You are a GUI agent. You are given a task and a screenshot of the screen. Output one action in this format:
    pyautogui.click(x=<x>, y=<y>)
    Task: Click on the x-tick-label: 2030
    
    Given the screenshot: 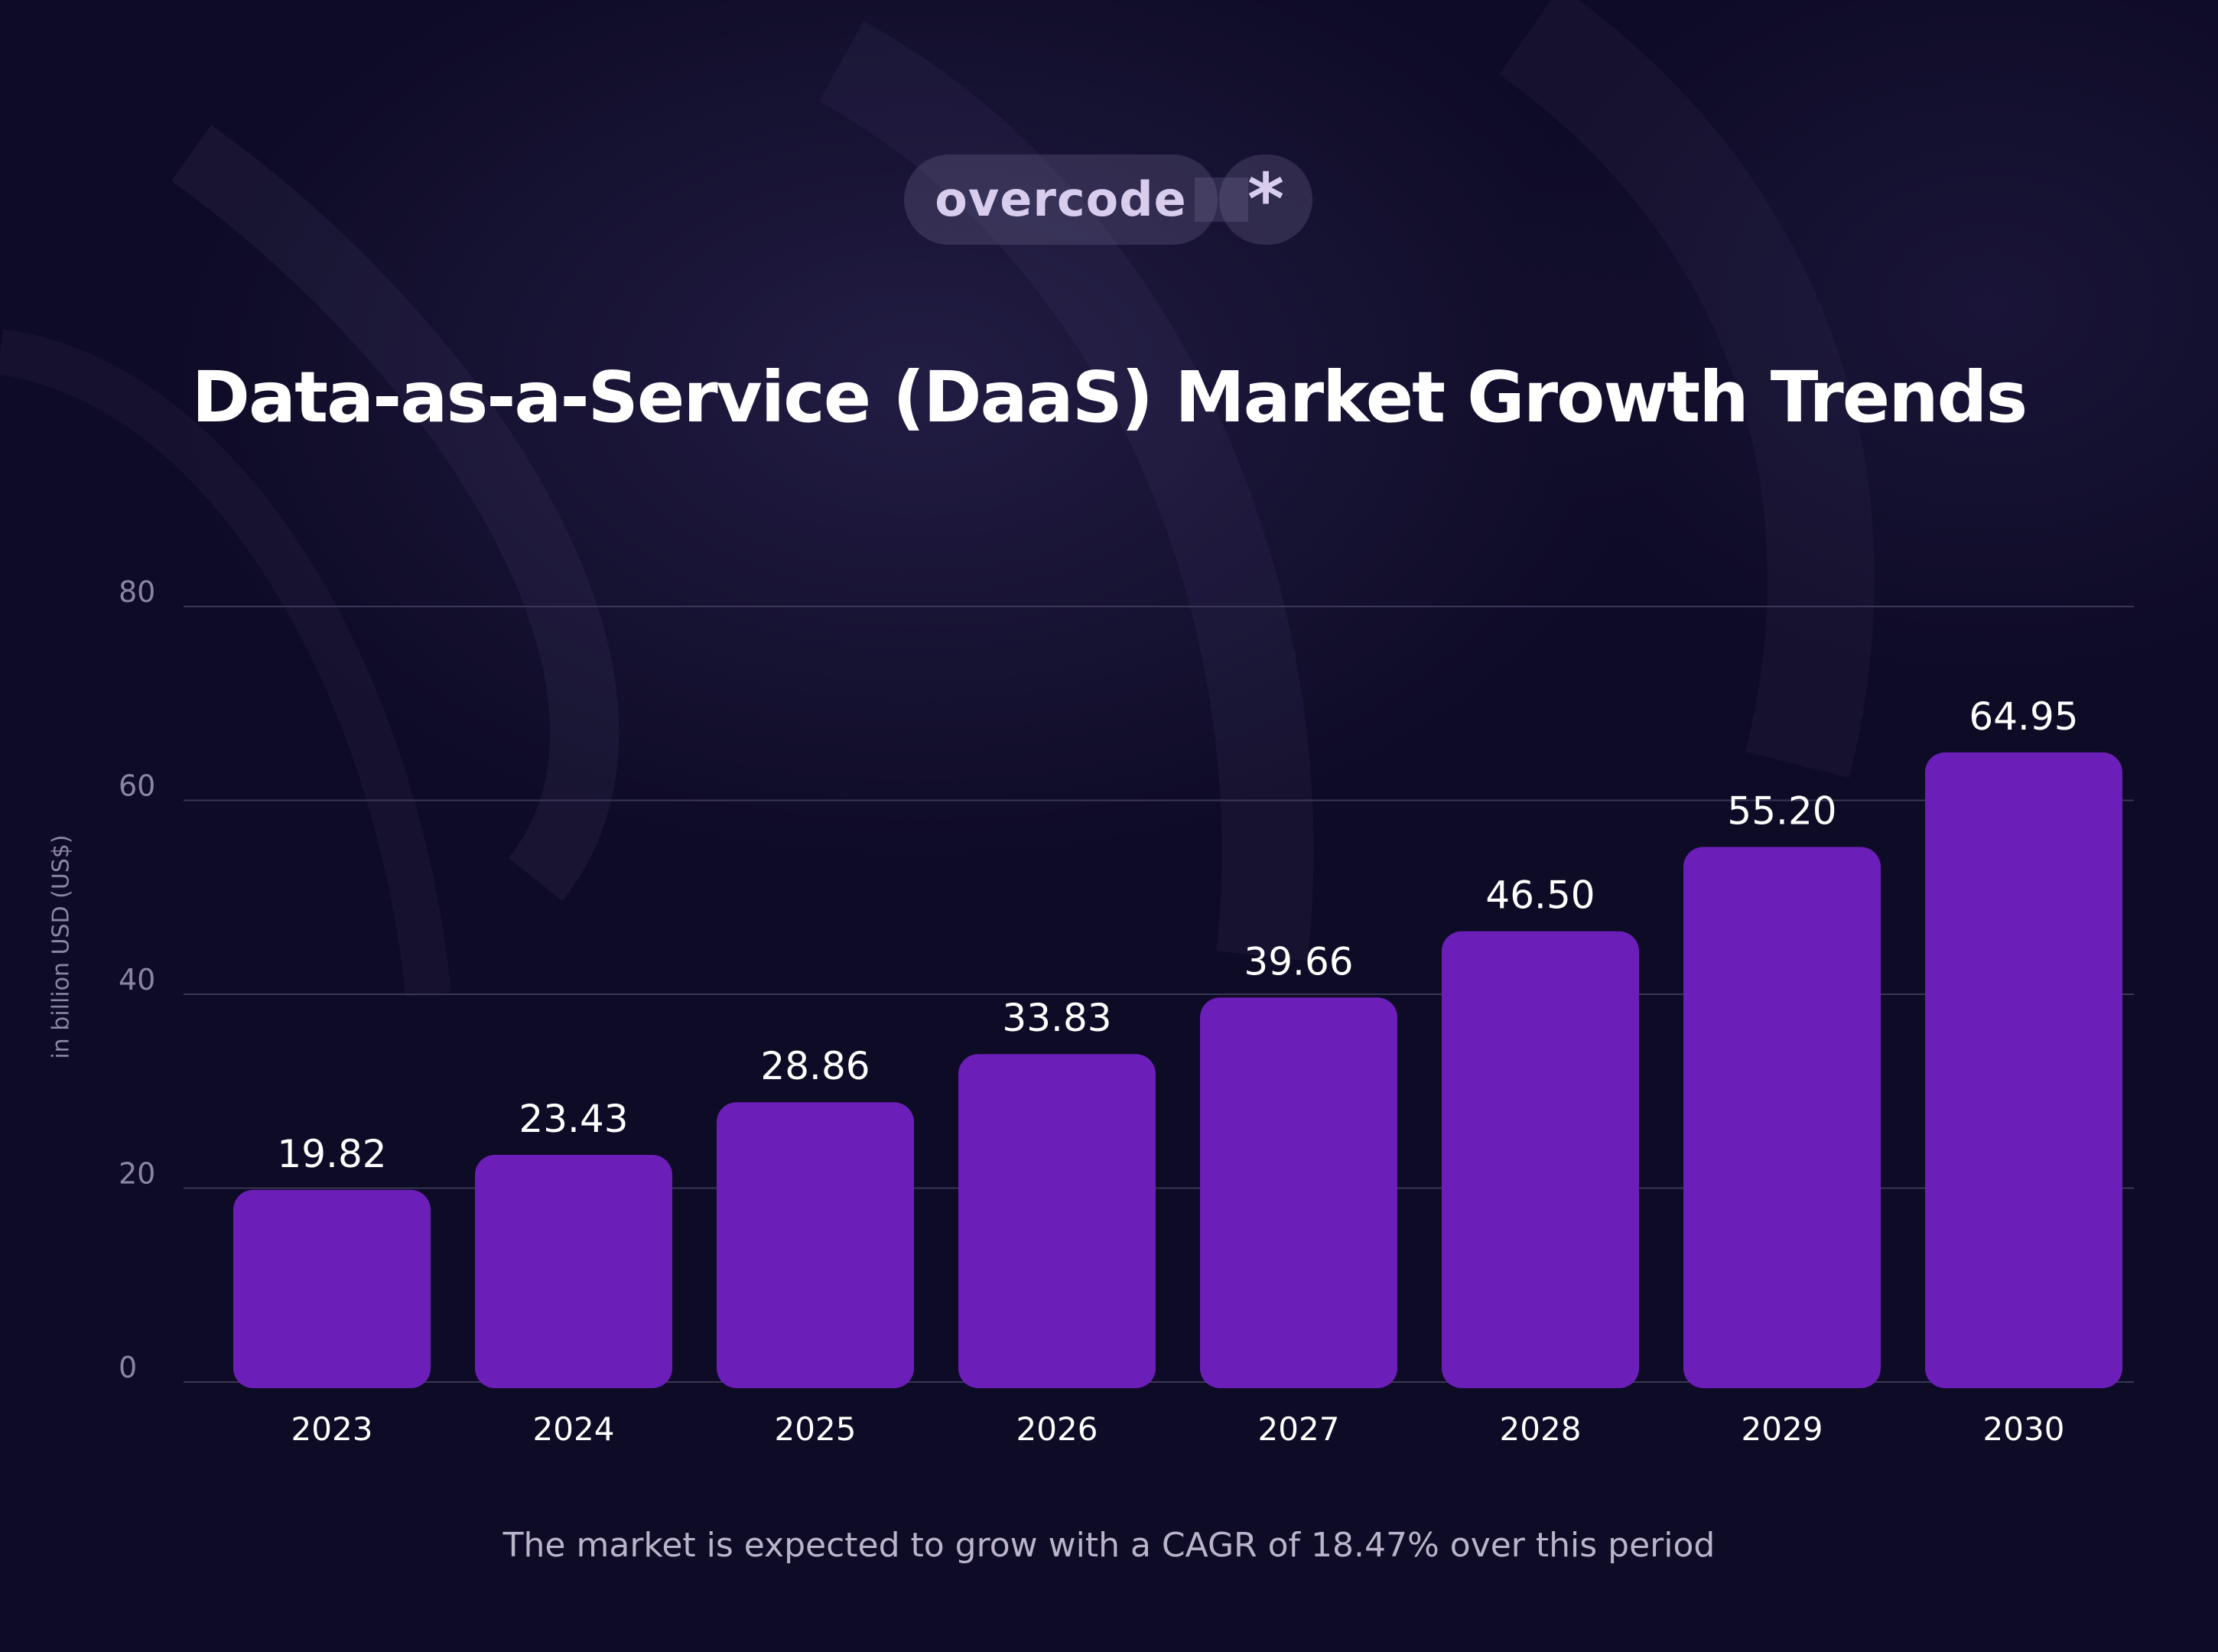 What is the action you would take?
    pyautogui.click(x=2024, y=1429)
    